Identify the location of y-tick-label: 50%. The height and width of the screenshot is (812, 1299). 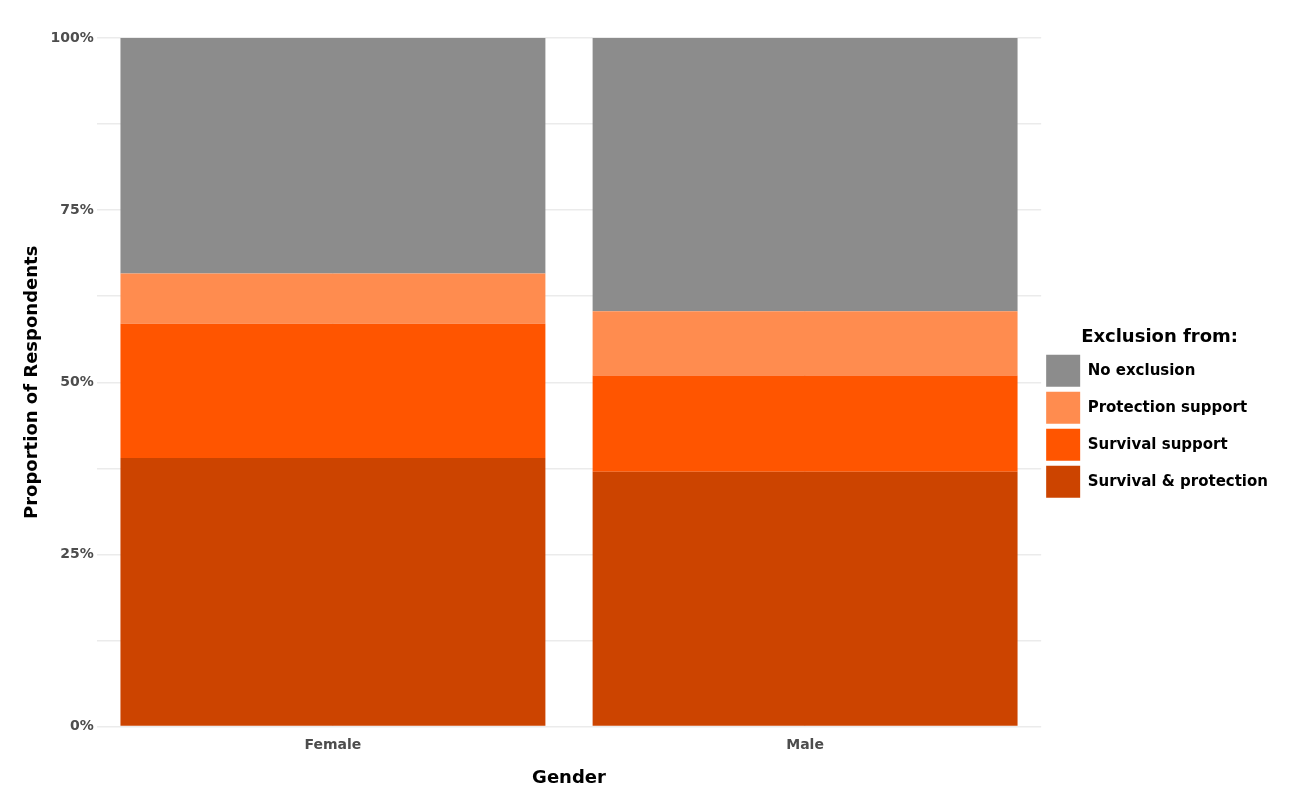
(77, 380).